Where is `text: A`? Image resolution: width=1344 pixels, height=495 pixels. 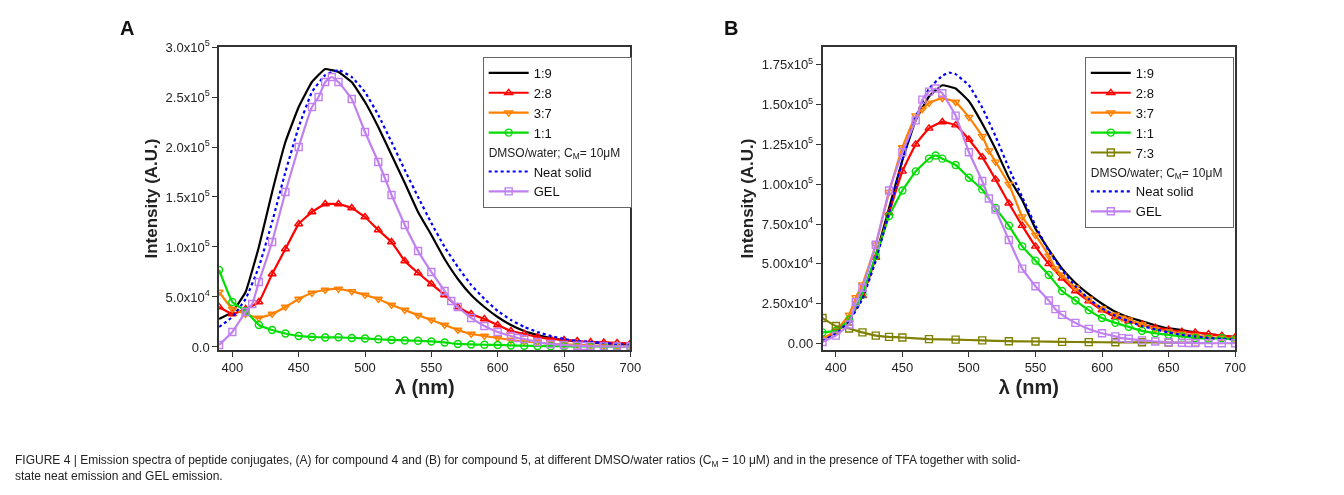
text: A is located at coordinates (127, 28).